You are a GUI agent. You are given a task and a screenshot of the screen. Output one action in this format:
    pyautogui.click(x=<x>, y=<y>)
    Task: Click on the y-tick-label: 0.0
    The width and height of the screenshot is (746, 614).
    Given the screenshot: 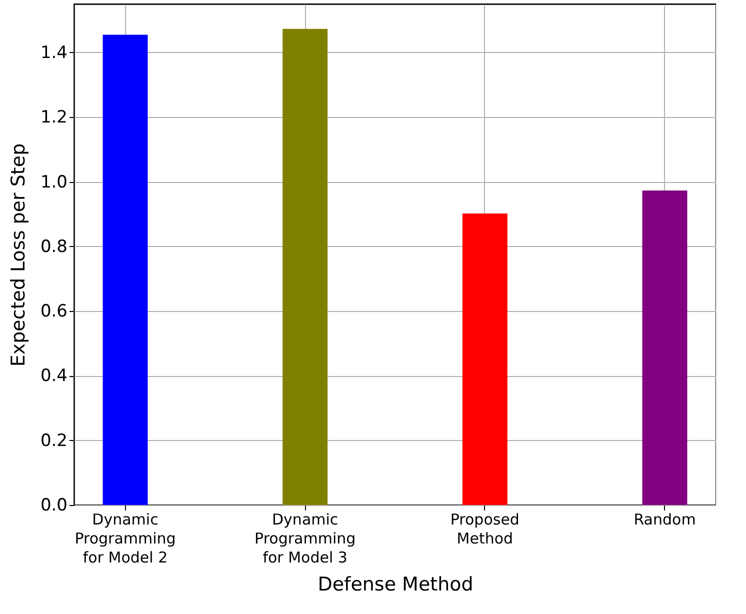 What is the action you would take?
    pyautogui.click(x=54, y=506)
    